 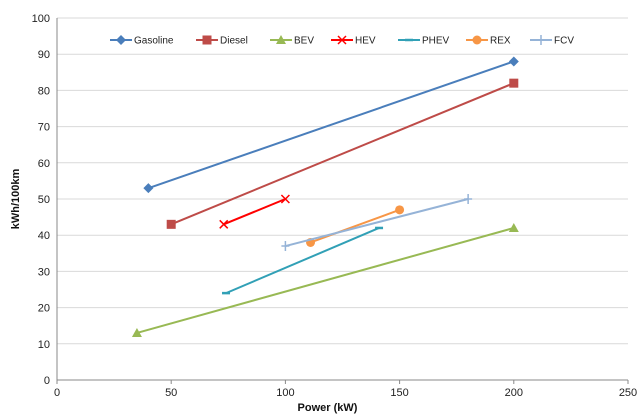 What do you see at coordinates (44, 309) in the screenshot?
I see `y-tick-20: 20` at bounding box center [44, 309].